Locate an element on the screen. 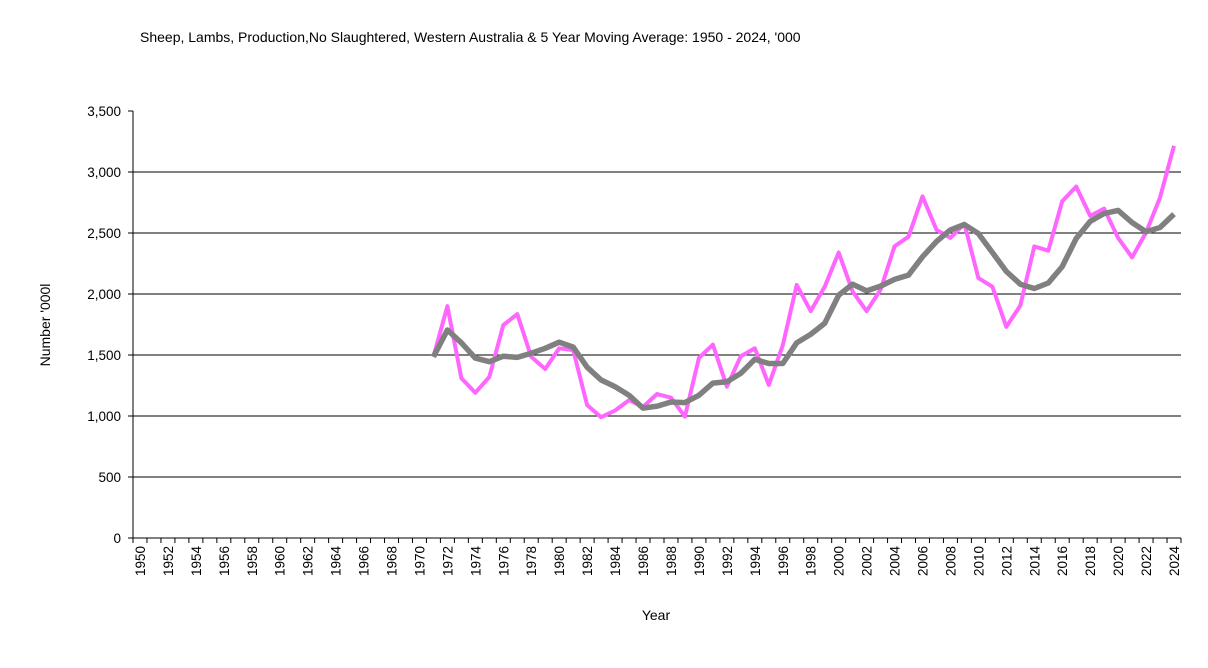 This screenshot has width=1208, height=668. x-tick-label: 2006 is located at coordinates (922, 561).